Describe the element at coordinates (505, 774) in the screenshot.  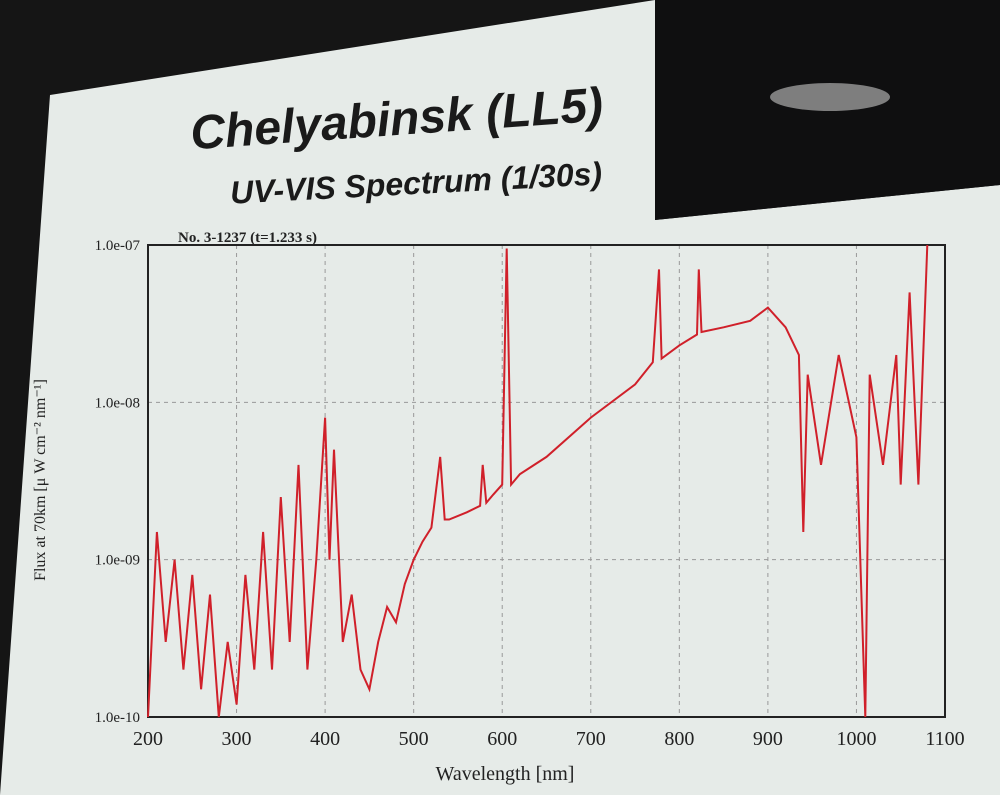
I see `x-axis-label: Wavelength [nm]` at that location.